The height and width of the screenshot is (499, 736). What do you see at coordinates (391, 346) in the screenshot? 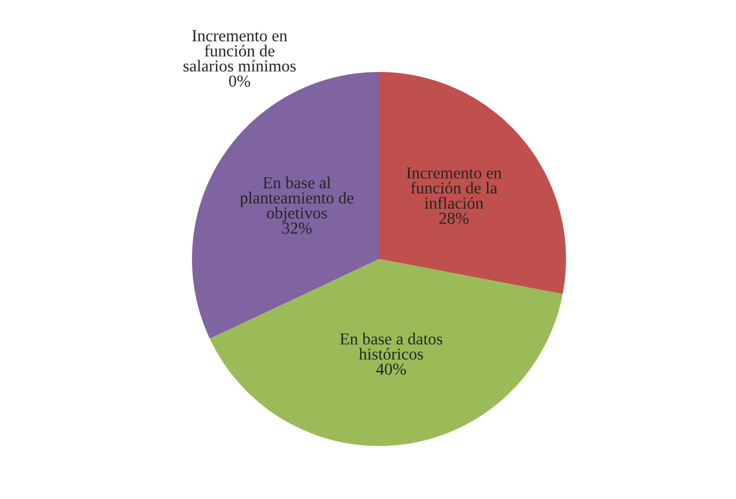
I see `slice-label: En base a datos históricos` at bounding box center [391, 346].